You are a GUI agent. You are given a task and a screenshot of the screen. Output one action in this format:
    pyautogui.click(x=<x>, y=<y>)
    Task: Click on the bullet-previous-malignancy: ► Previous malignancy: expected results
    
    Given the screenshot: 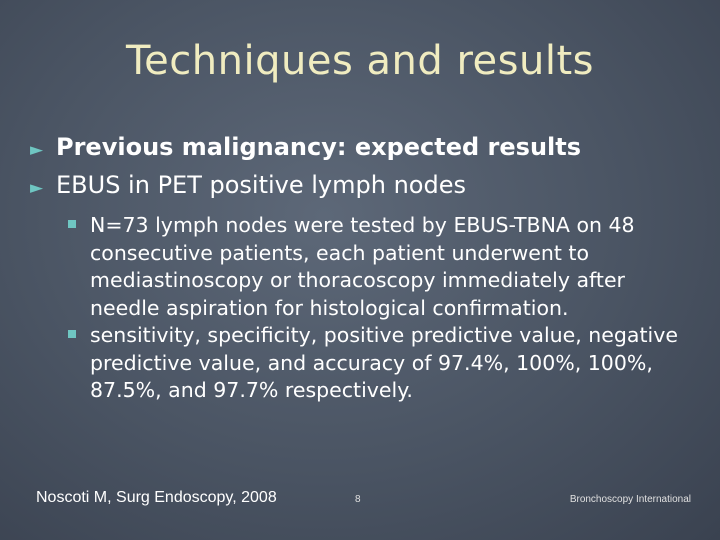 What is the action you would take?
    pyautogui.click(x=365, y=149)
    